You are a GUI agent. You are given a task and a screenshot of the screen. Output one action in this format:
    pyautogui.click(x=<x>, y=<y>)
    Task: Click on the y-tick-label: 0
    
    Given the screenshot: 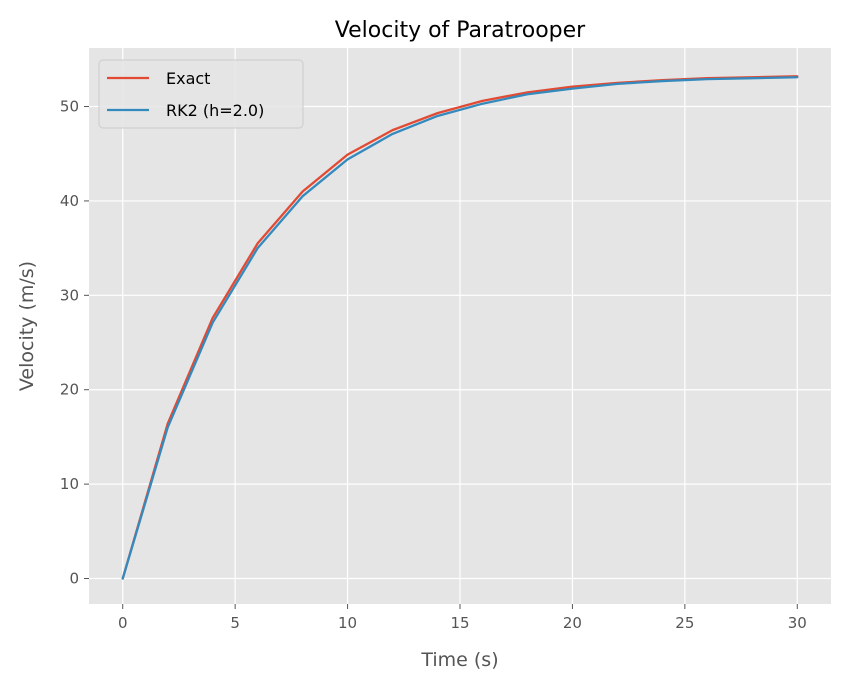 What is the action you would take?
    pyautogui.click(x=74, y=579)
    